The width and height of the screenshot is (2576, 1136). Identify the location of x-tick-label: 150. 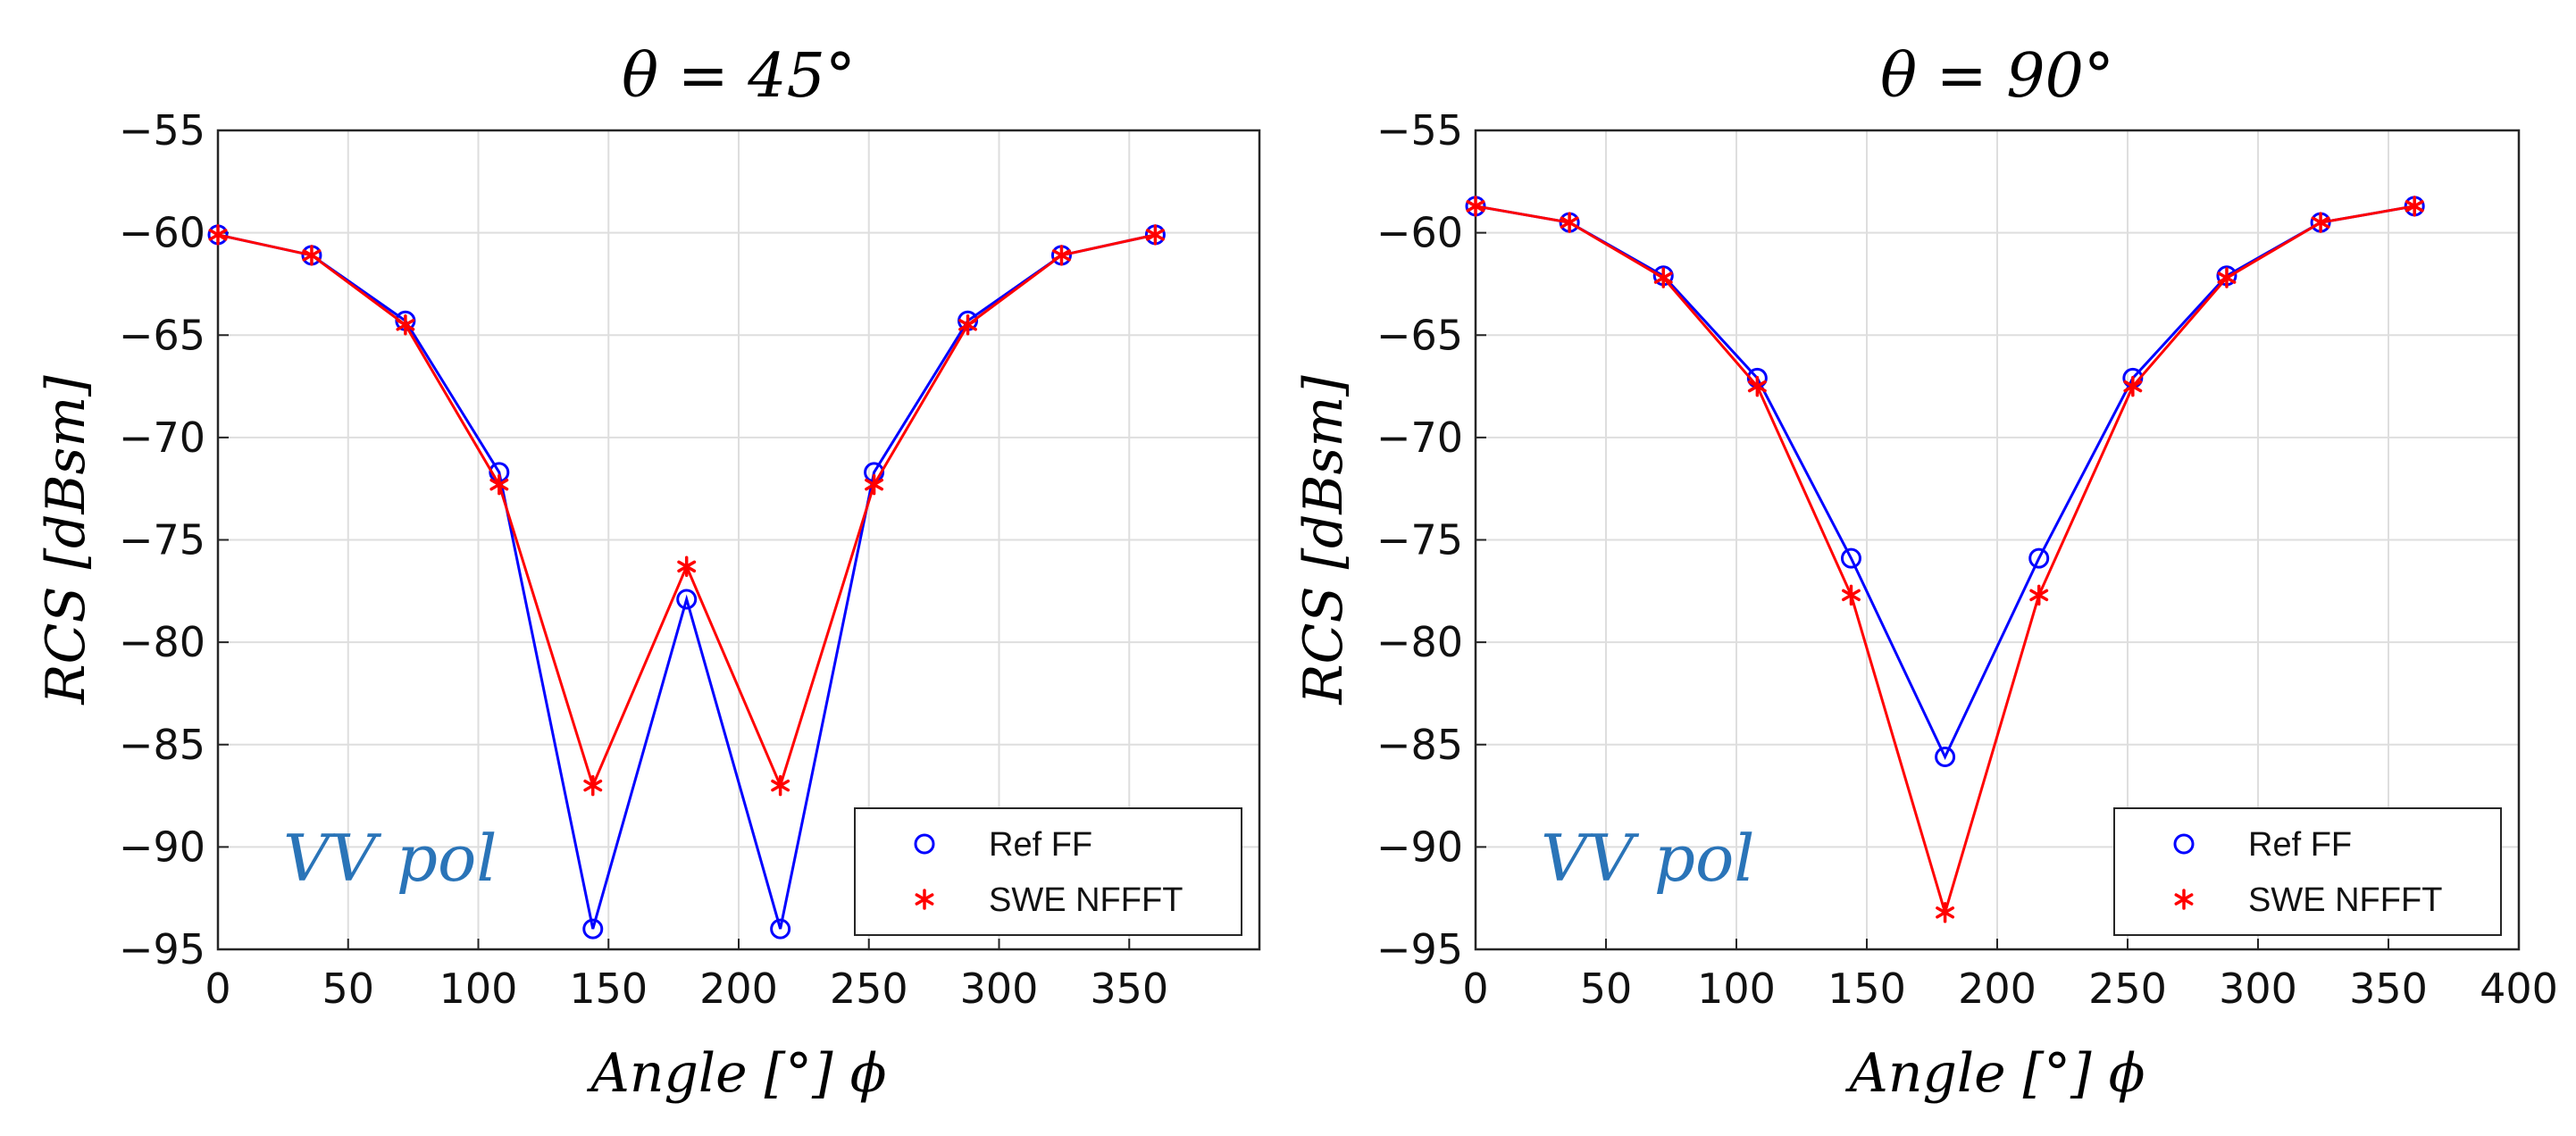
(1866, 989).